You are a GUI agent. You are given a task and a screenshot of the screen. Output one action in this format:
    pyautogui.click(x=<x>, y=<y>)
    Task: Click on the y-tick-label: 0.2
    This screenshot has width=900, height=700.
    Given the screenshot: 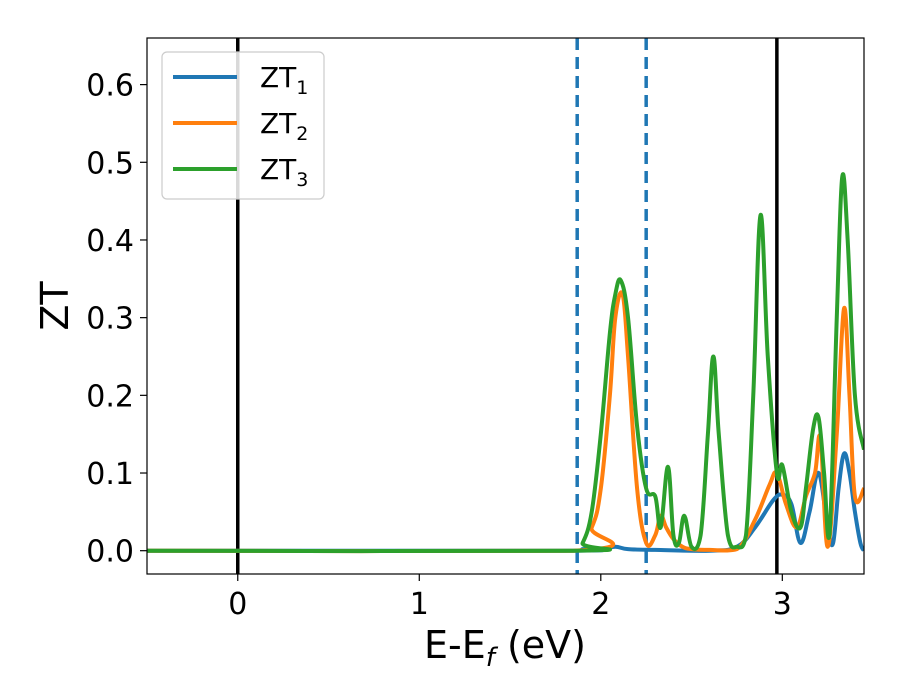 What is the action you would take?
    pyautogui.click(x=110, y=396)
    